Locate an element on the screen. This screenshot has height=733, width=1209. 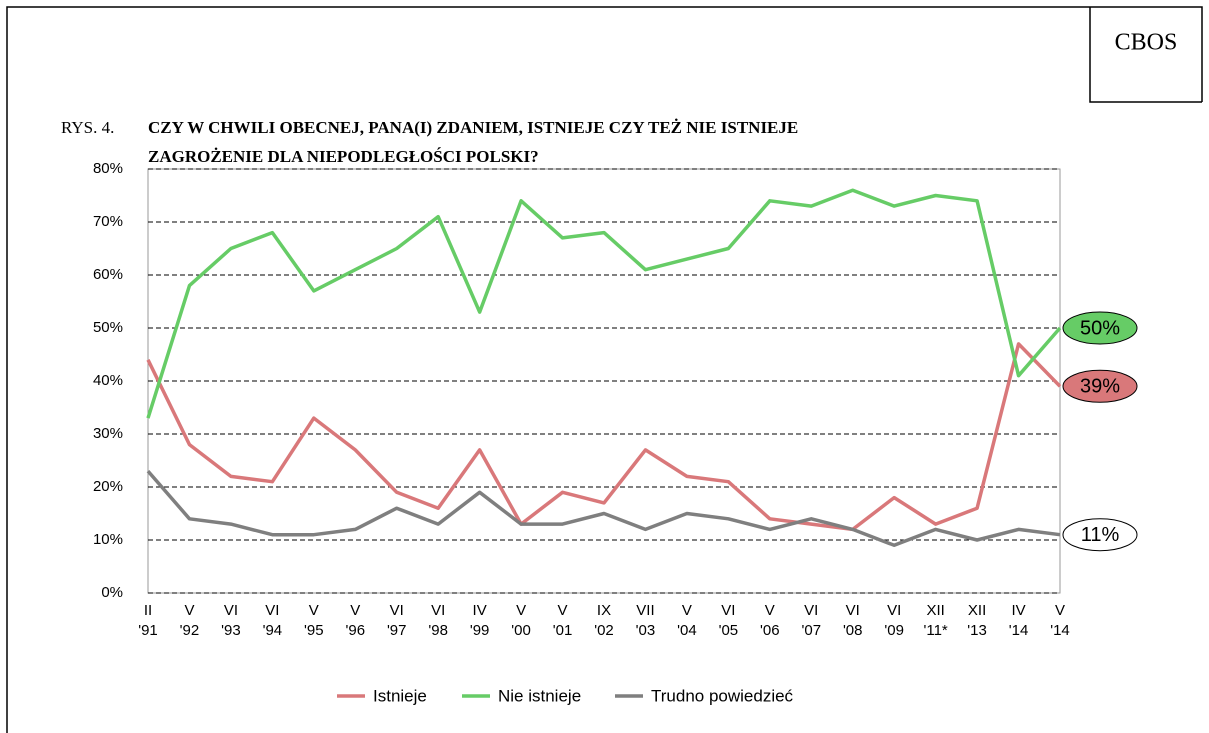
x-tick-label: '13 is located at coordinates (977, 630).